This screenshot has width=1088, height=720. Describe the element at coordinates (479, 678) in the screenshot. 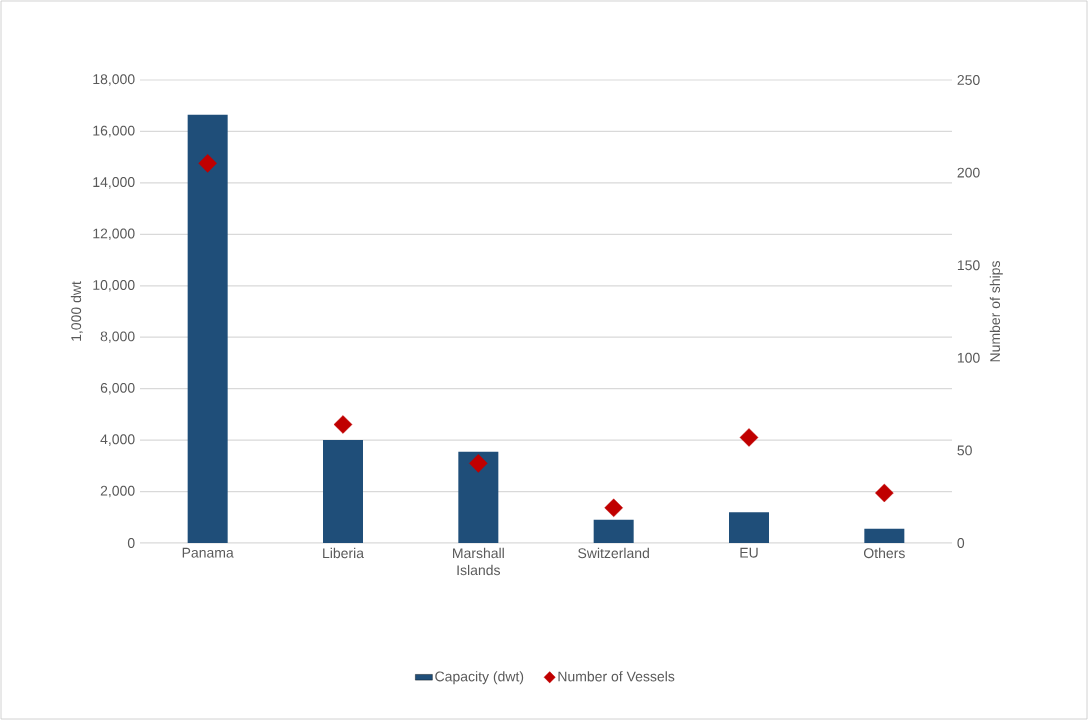

I see `legend-label: Capacity (dwt)` at that location.